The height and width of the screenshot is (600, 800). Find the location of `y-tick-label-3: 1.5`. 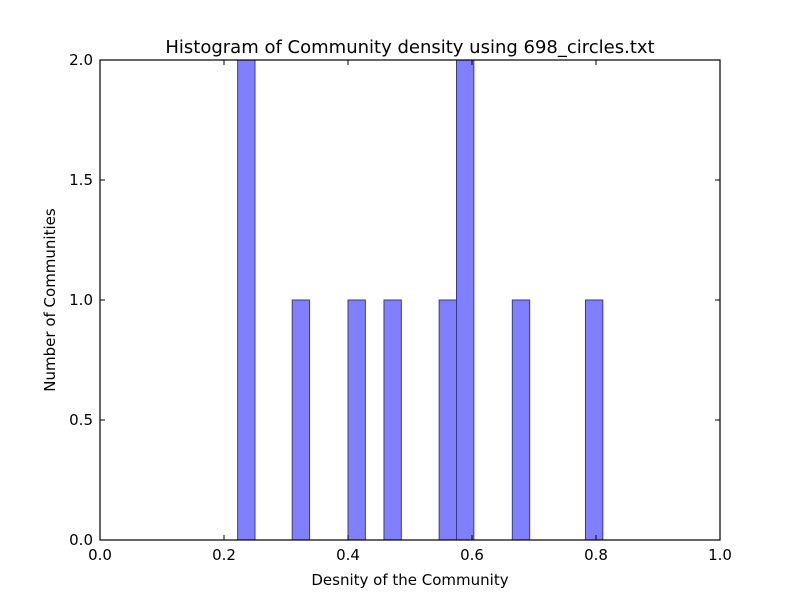

y-tick-label-3: 1.5 is located at coordinates (81, 180).